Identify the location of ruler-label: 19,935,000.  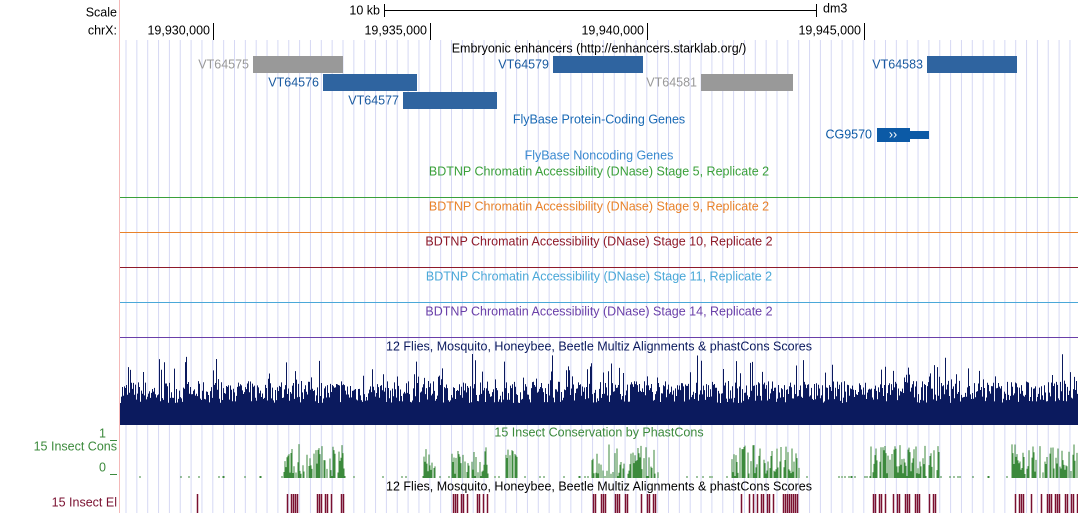
(395, 30).